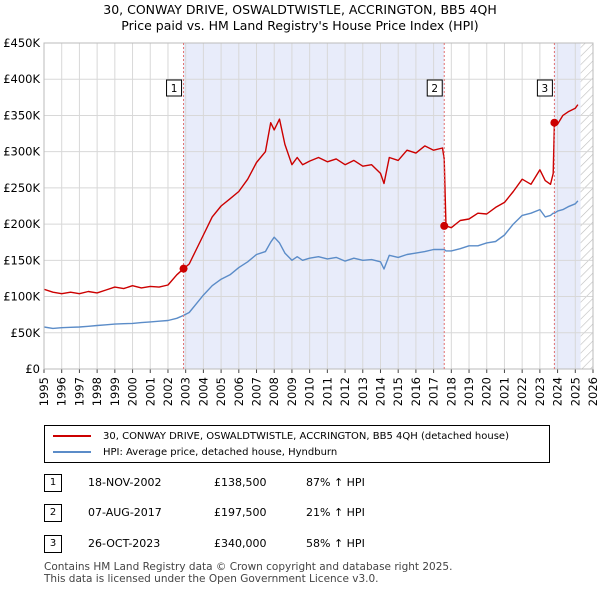 The width and height of the screenshot is (600, 590). I want to click on x-tick-label: 2019, so click(469, 391).